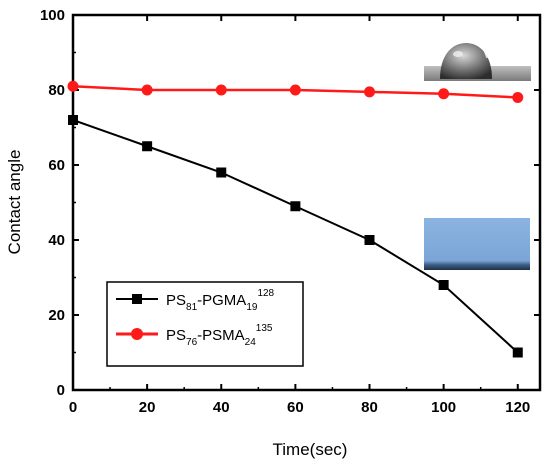 Image resolution: width=550 pixels, height=466 pixels. I want to click on x-tick-label: 40, so click(221, 407).